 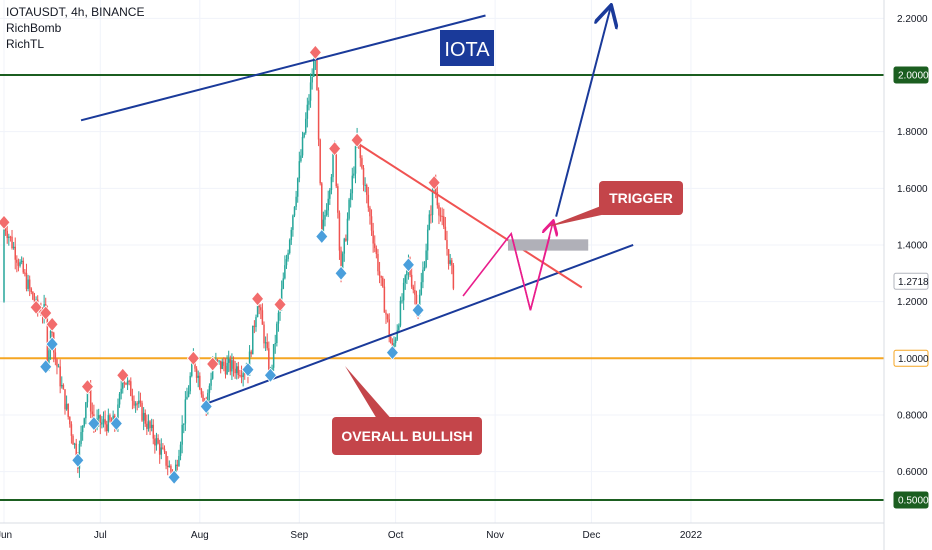 I want to click on indicator-richtl: RichTL, so click(x=25, y=44).